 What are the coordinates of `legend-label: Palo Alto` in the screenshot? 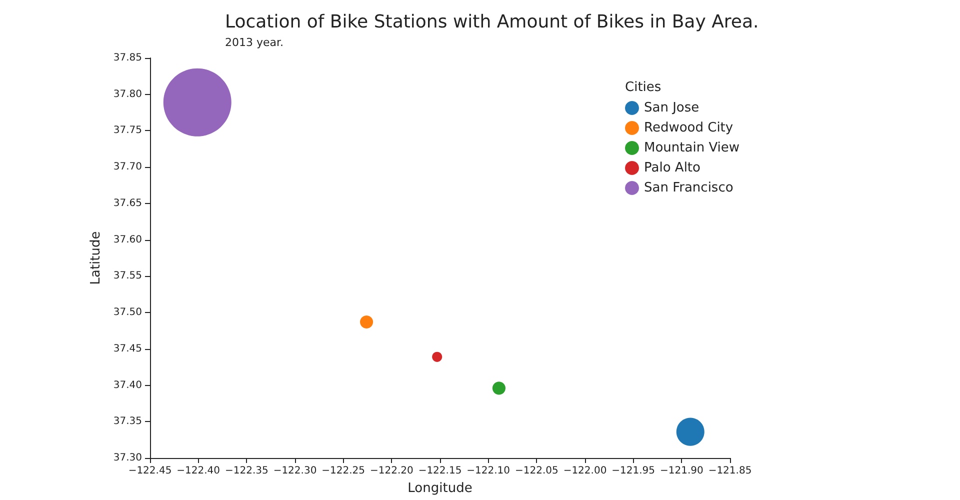 It's located at (672, 168).